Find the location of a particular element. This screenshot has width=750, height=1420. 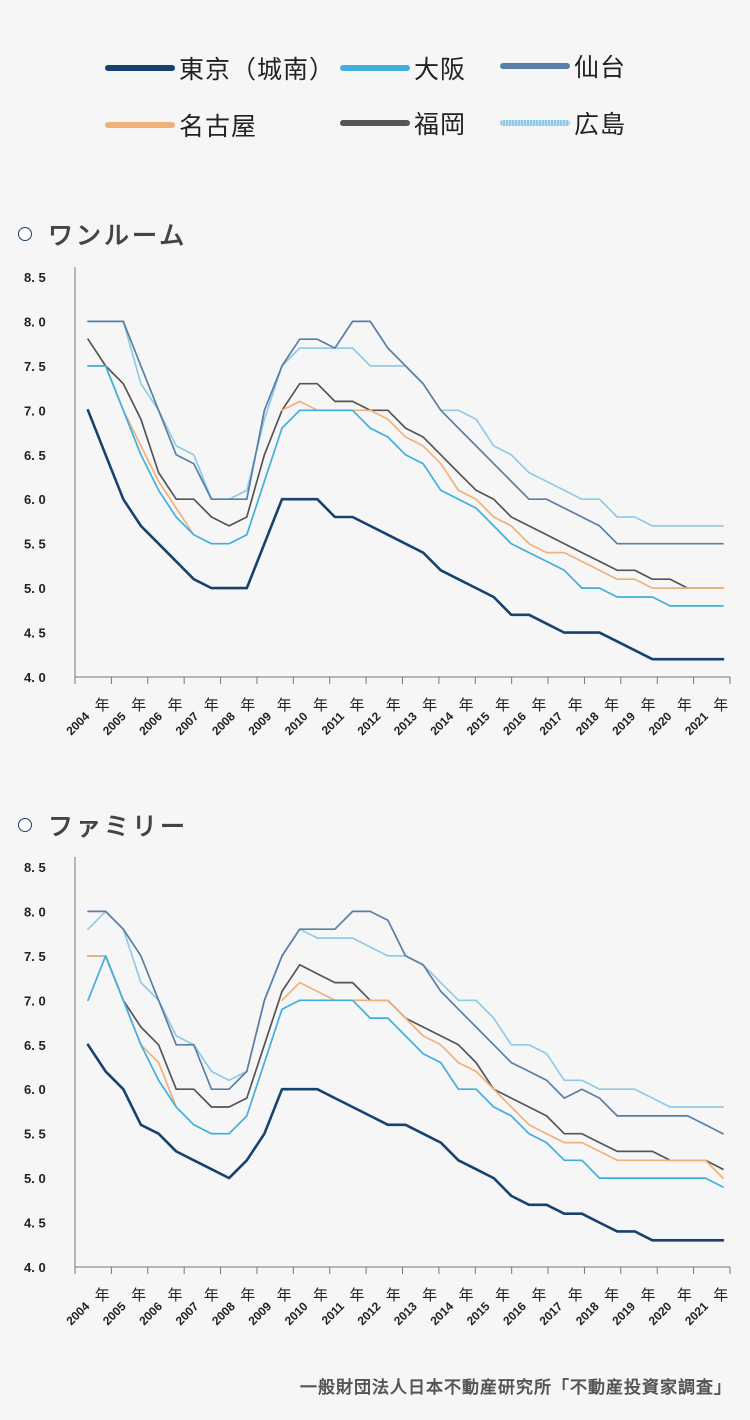

legend-item-fukuoka: 福岡 is located at coordinates (403, 123).